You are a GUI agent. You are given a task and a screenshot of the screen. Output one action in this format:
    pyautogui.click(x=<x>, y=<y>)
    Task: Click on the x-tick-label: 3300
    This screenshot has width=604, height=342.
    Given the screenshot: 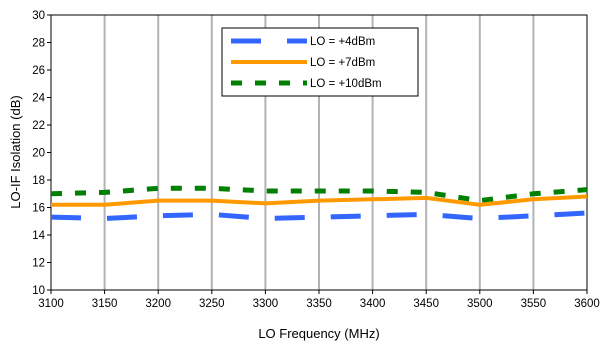 What is the action you would take?
    pyautogui.click(x=266, y=304)
    